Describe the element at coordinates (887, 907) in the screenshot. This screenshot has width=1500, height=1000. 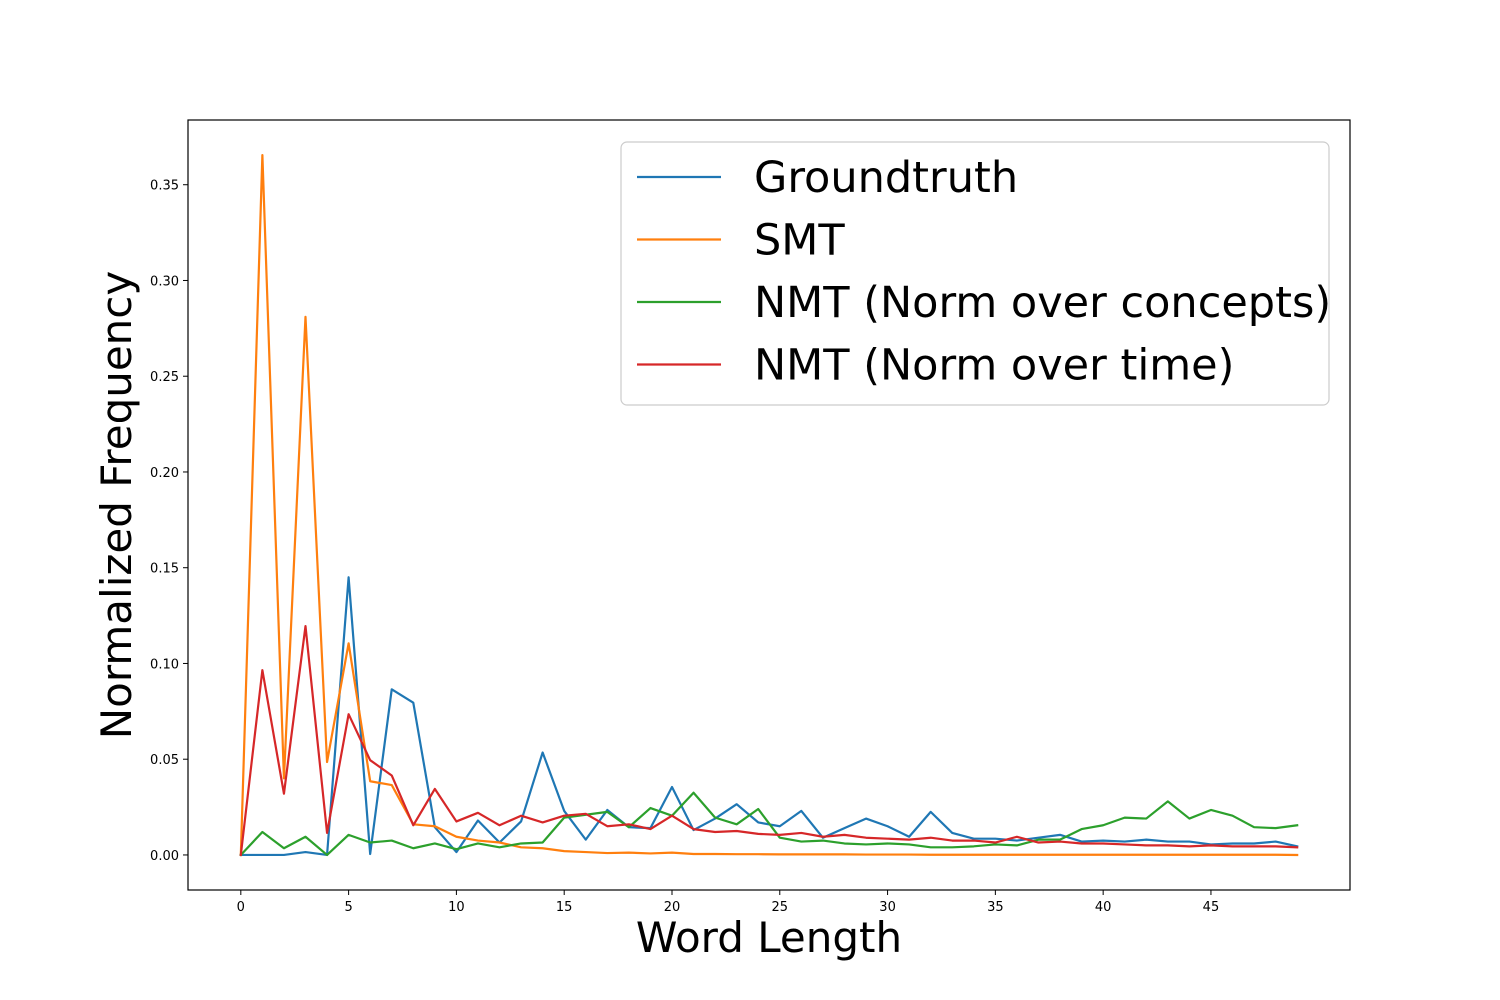
I see `x-tick-label: 30` at that location.